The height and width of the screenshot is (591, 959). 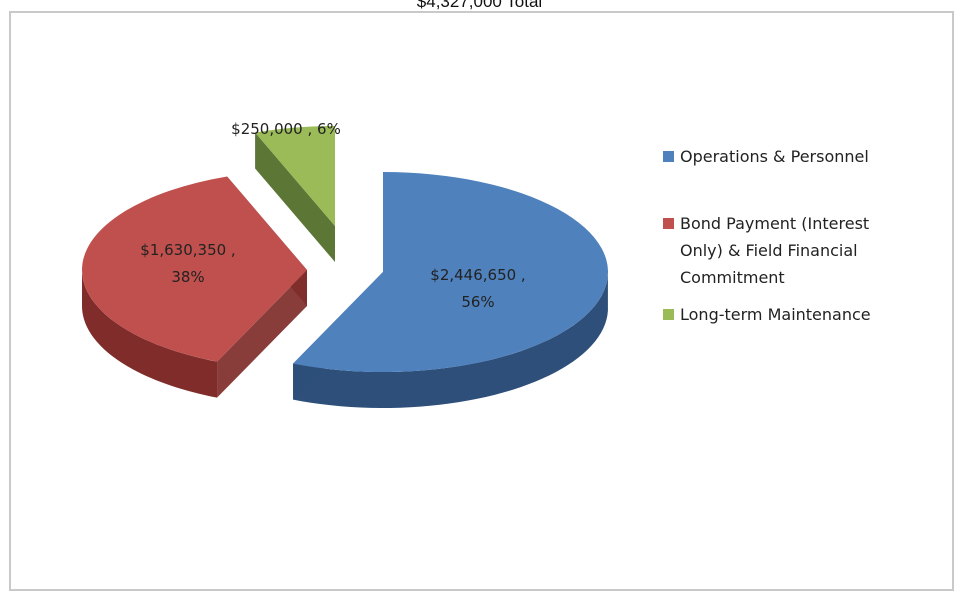 What do you see at coordinates (477, 288) in the screenshot?
I see `data-label: $2,446,650 , 56%` at bounding box center [477, 288].